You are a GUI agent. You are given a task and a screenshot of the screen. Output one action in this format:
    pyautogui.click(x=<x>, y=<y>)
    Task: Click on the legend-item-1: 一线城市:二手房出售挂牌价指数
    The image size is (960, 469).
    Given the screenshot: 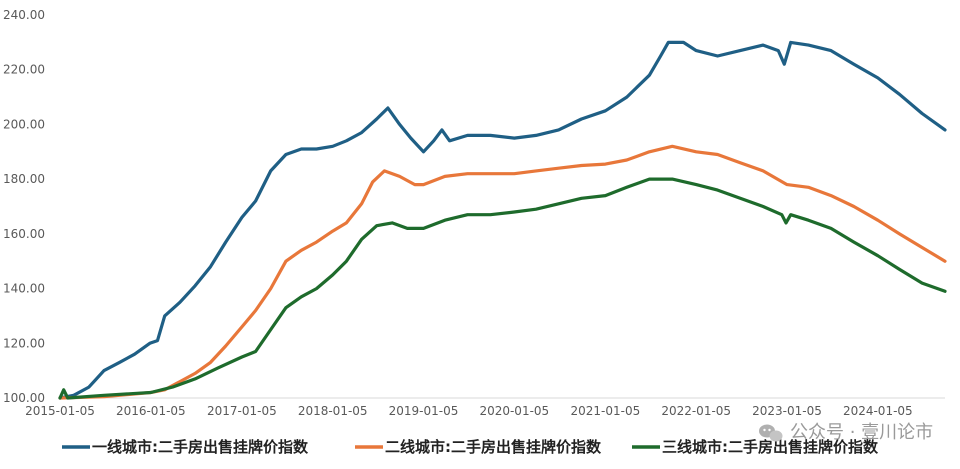 What is the action you would take?
    pyautogui.click(x=185, y=447)
    